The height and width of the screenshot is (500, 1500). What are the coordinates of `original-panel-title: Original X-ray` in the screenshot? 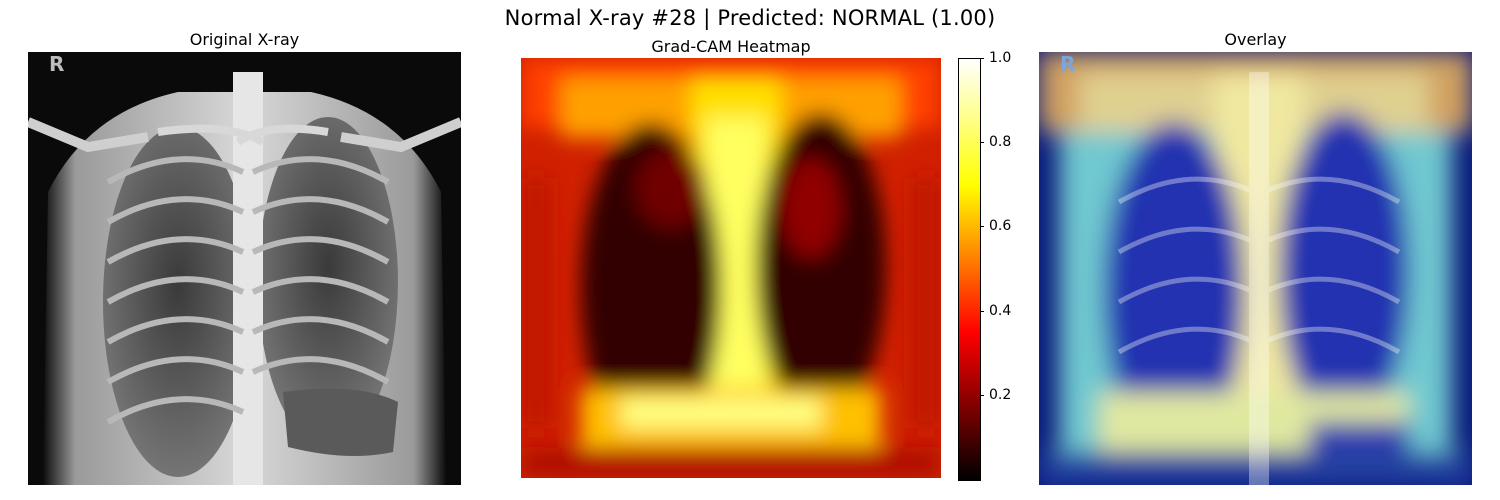 It's located at (244, 39).